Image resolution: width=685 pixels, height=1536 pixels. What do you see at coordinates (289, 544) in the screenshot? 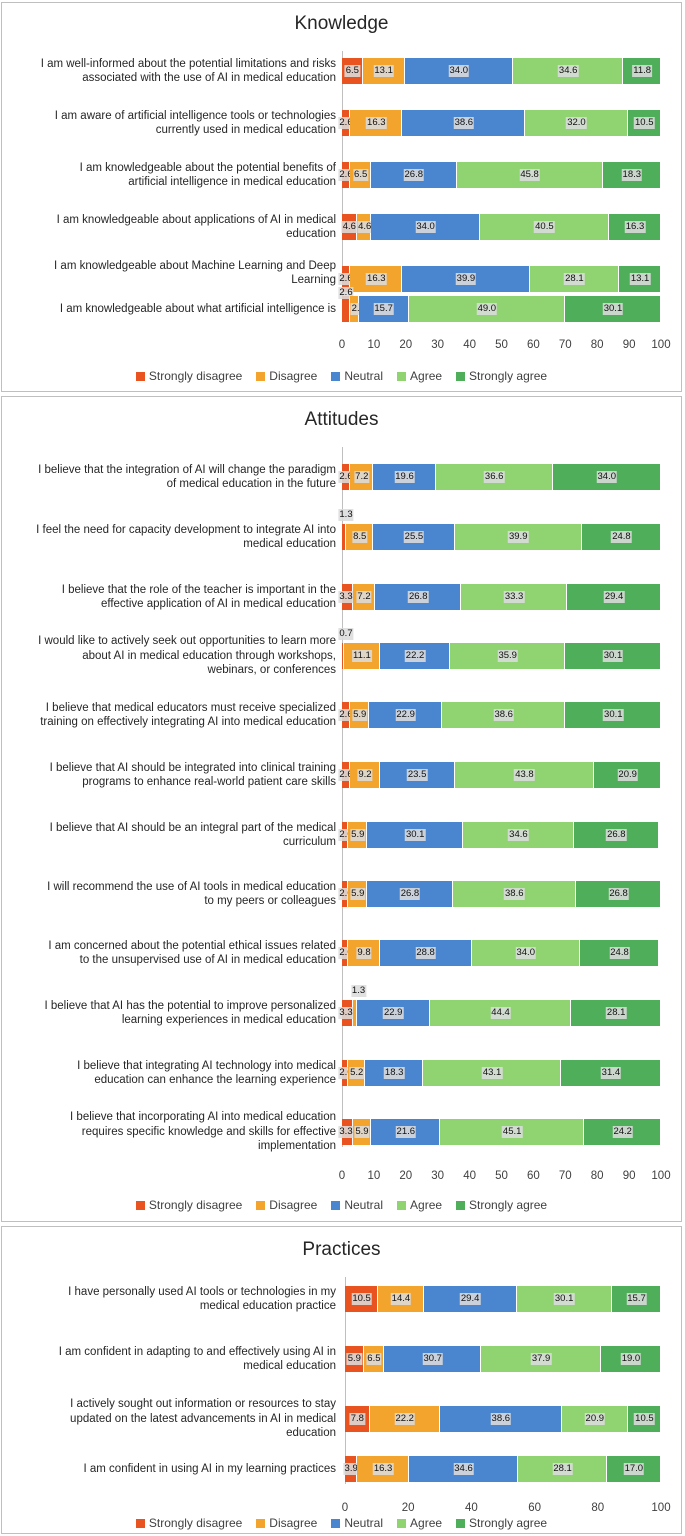
I see `category-label-line: medical education` at bounding box center [289, 544].